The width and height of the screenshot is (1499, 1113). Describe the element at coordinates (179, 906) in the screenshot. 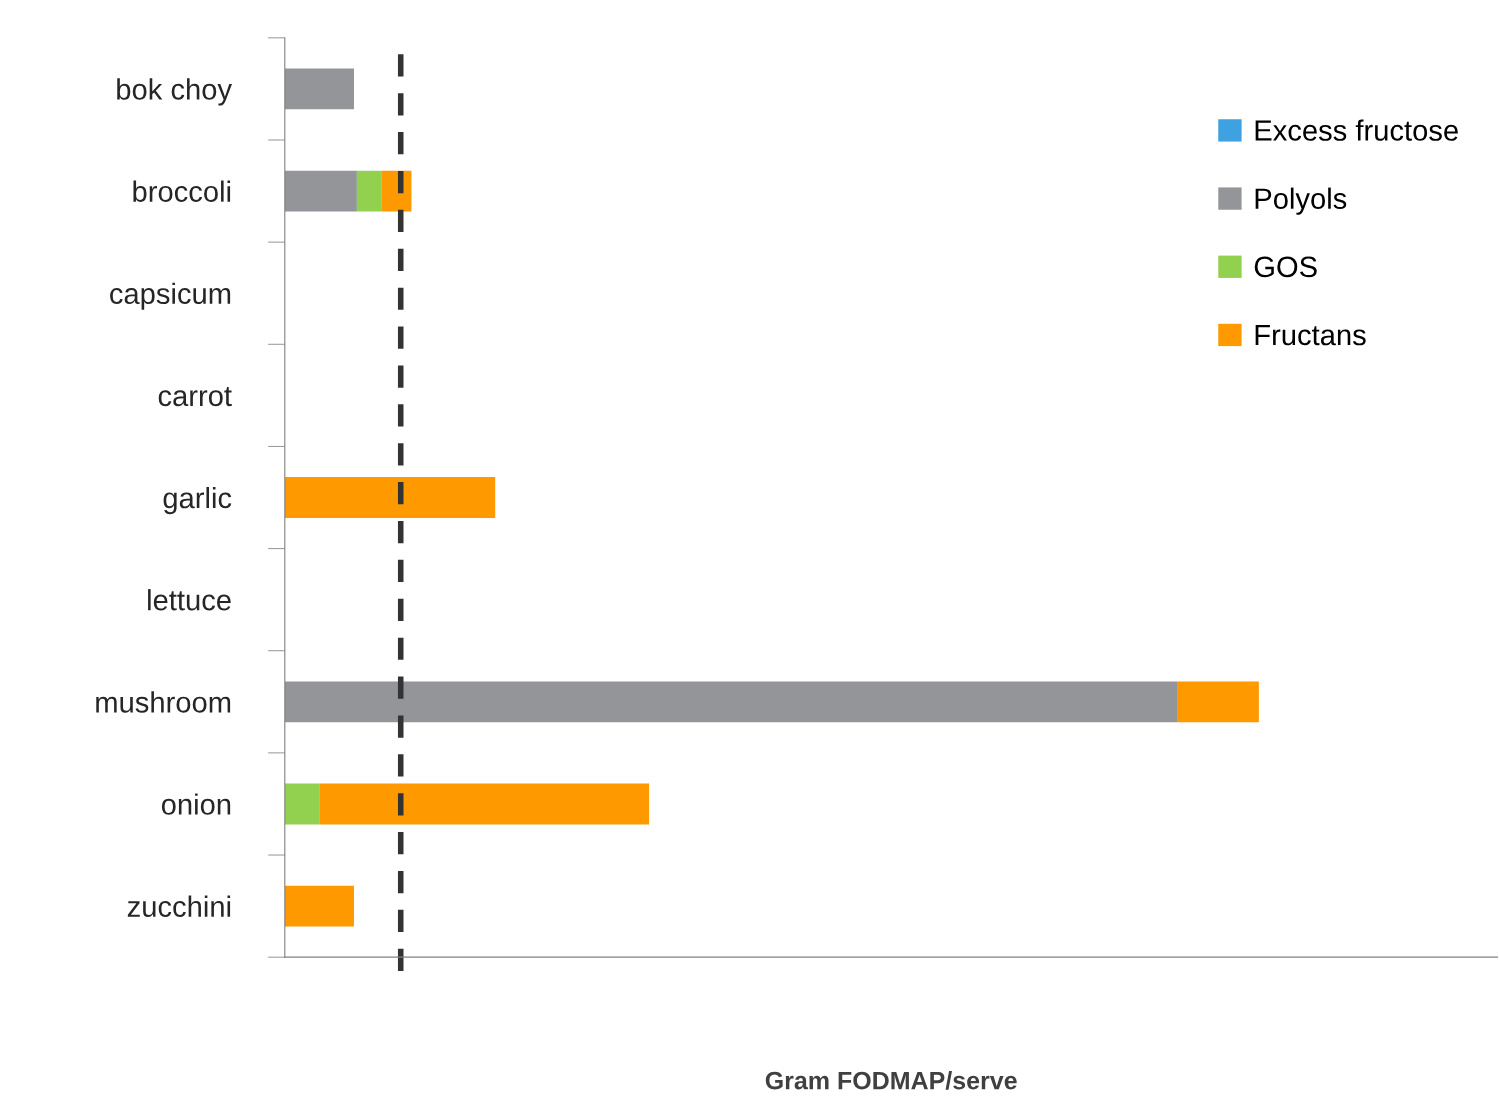

I see `y-tick-label: zucchini` at that location.